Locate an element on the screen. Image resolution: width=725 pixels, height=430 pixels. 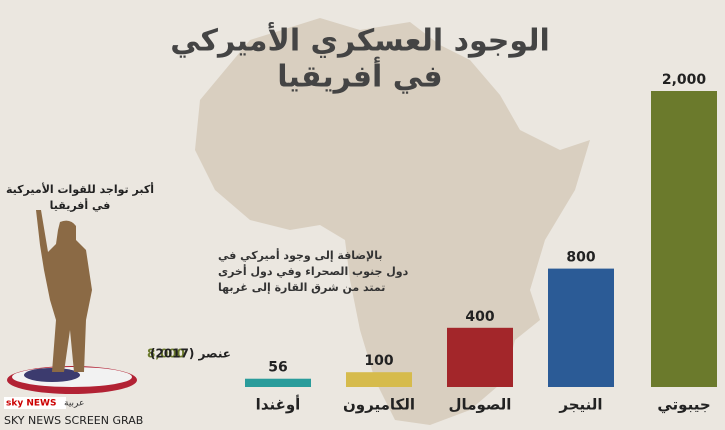
highlight-unit: عنصر (2017) is located at coordinates (190, 354).